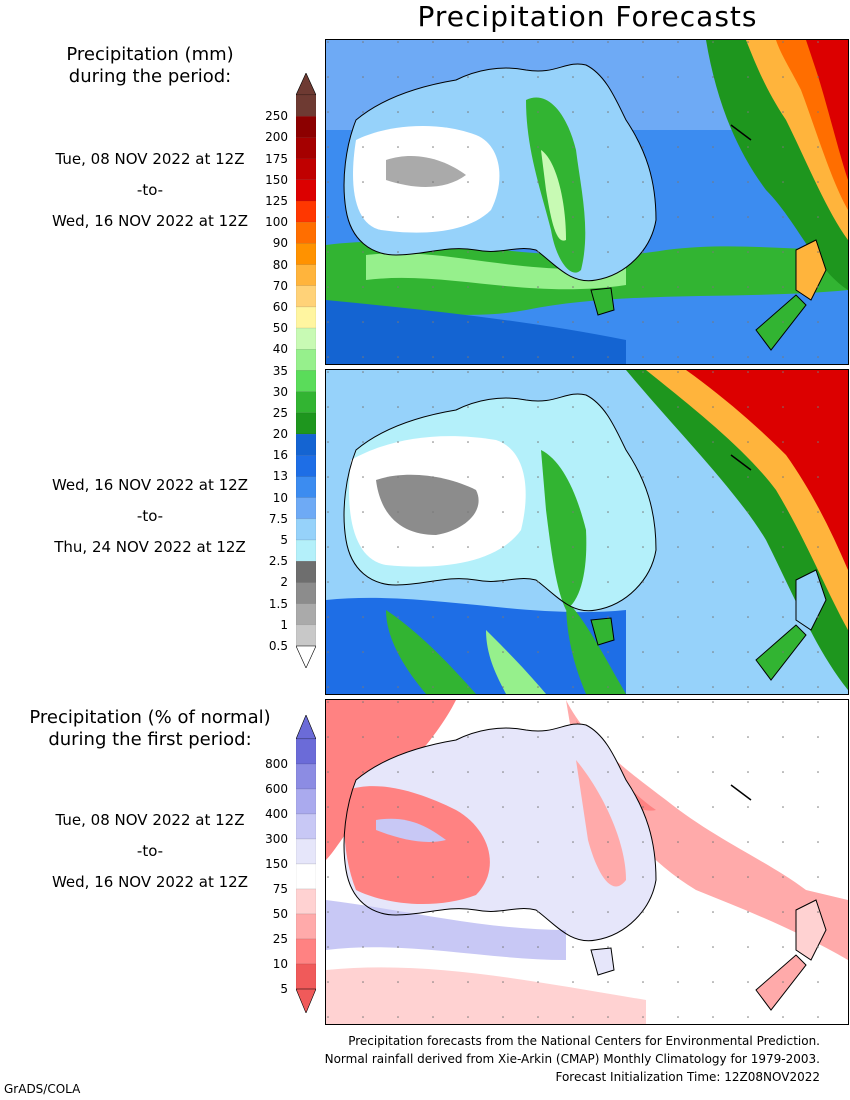 The width and height of the screenshot is (850, 1100). What do you see at coordinates (276, 814) in the screenshot?
I see `percent-colorbar-label: 400` at bounding box center [276, 814].